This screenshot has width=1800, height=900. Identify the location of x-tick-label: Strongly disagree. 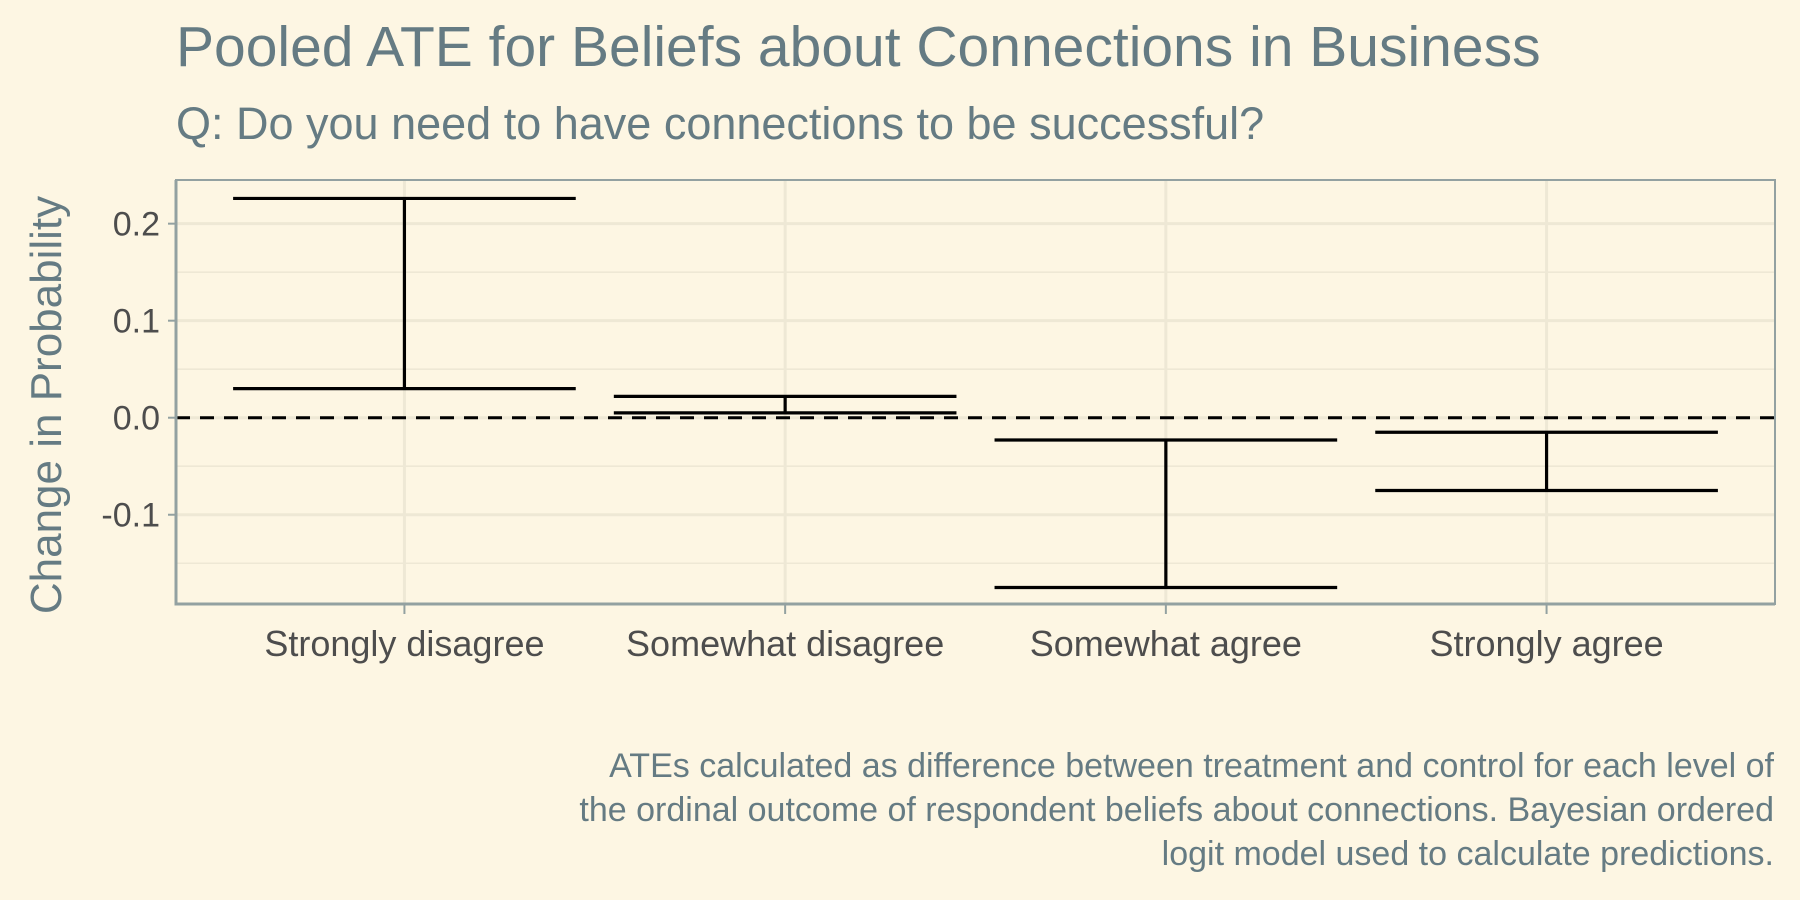
(404, 643).